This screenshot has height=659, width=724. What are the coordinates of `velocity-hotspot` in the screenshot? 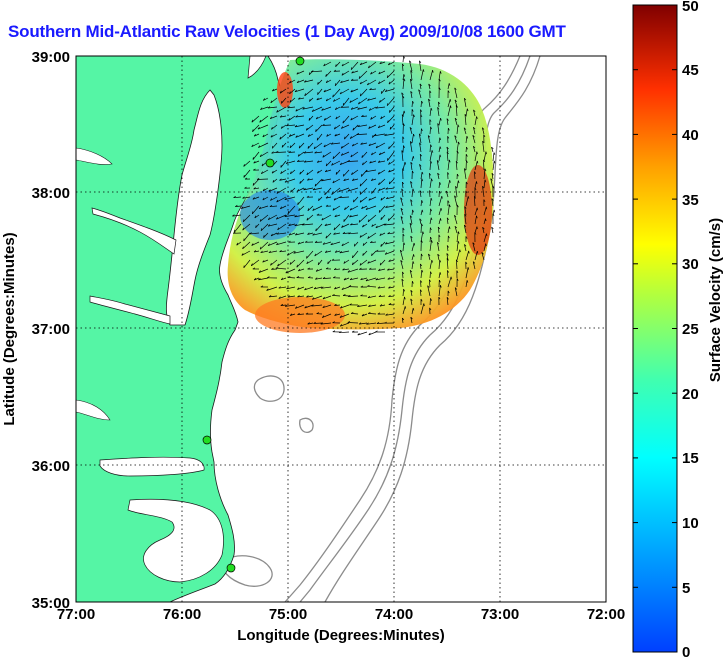 It's located at (300, 315).